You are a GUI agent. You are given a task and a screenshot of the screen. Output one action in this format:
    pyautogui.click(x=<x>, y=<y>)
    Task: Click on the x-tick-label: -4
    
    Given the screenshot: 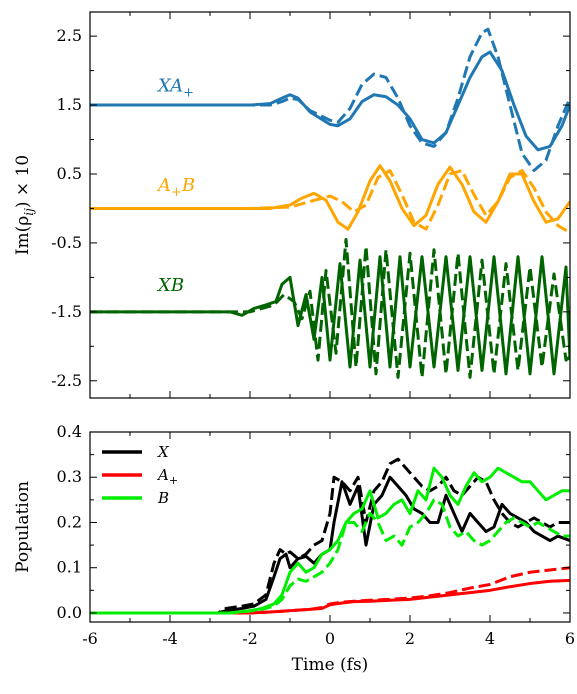 What is the action you would take?
    pyautogui.click(x=170, y=638)
    